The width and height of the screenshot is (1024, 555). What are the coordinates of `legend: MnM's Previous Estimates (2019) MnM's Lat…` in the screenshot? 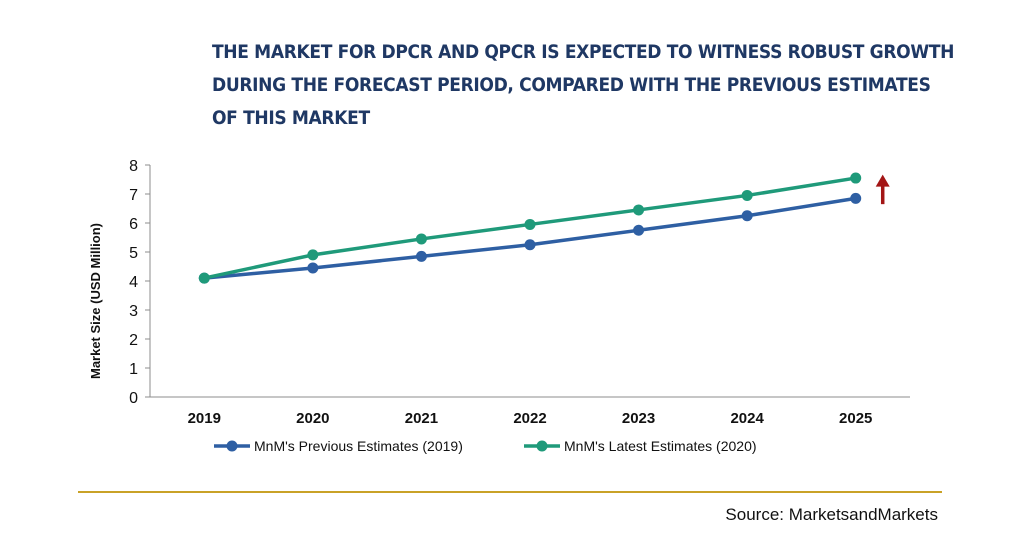 It's located at (485, 446).